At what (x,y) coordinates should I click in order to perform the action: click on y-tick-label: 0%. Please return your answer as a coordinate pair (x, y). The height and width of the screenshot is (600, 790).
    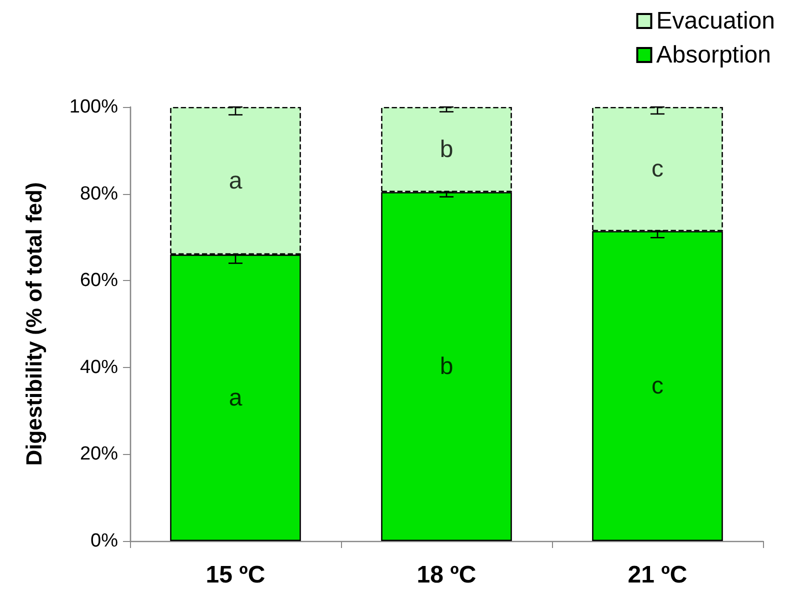
    Looking at the image, I should click on (104, 541).